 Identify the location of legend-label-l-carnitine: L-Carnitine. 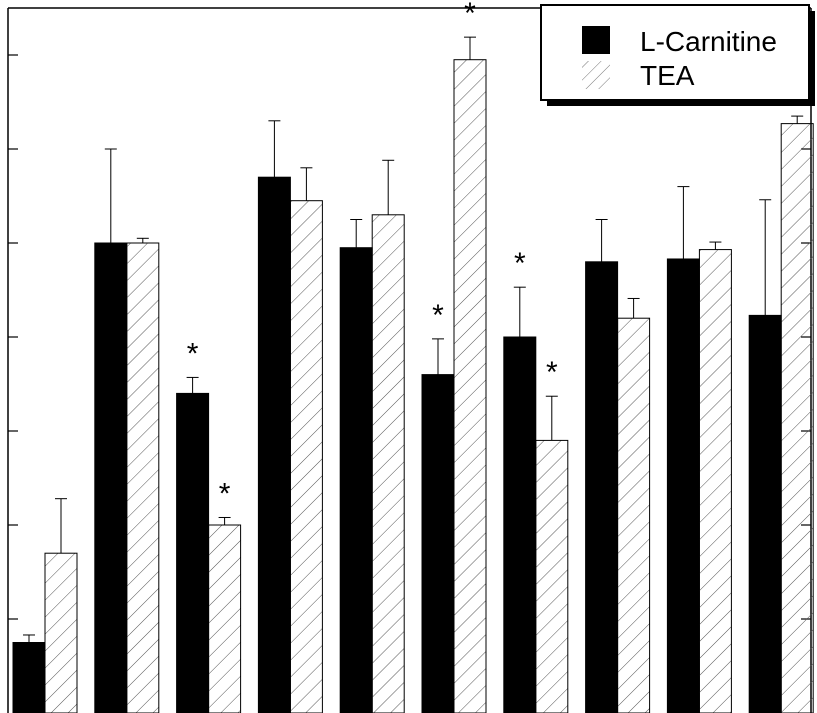
(708, 41).